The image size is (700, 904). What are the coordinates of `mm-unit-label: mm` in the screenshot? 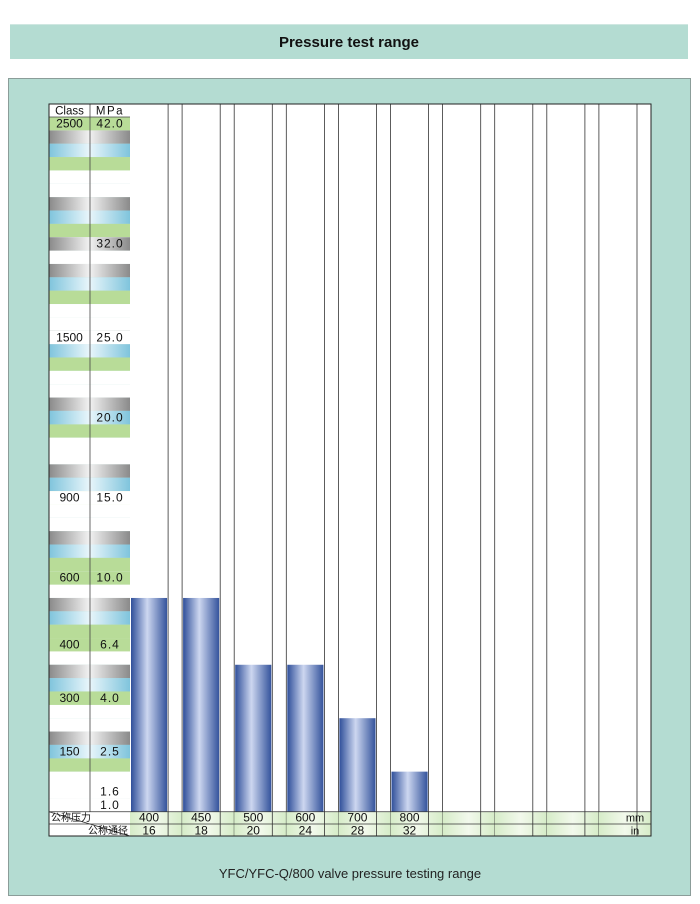 It's located at (635, 819).